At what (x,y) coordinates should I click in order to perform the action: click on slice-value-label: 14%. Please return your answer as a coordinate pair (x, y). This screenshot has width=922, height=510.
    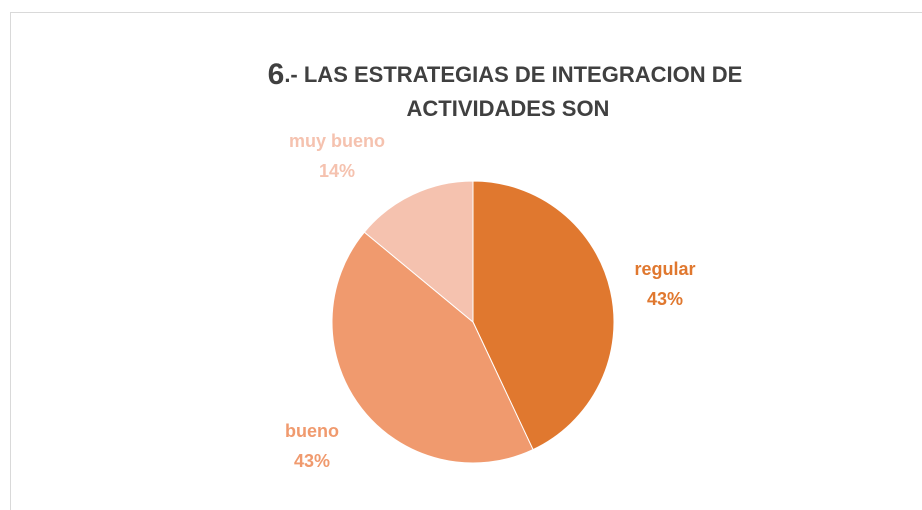
    Looking at the image, I should click on (337, 171).